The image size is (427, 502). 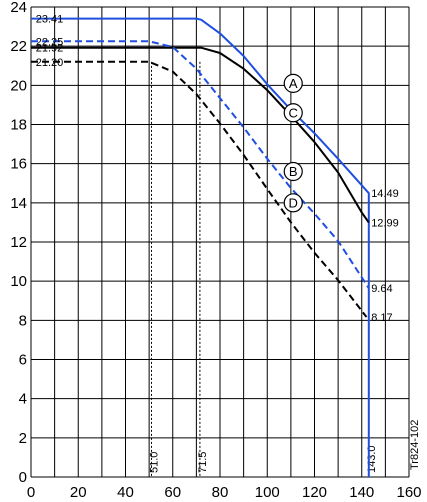 What do you see at coordinates (203, 462) in the screenshot?
I see `marker-label: 71.5` at bounding box center [203, 462].